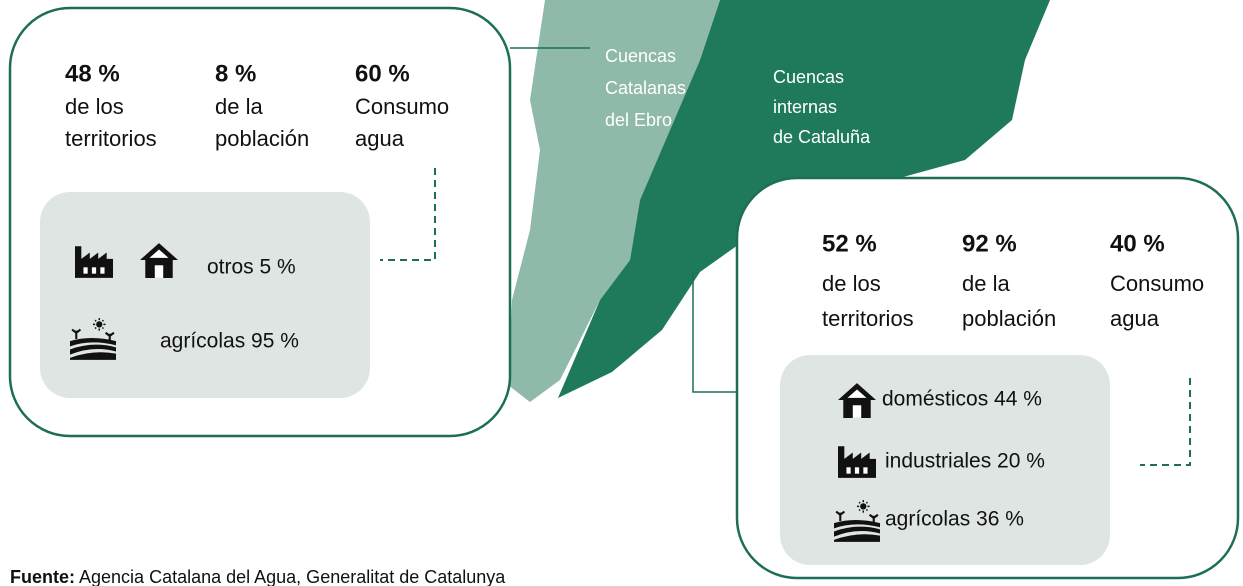 This screenshot has height=586, width=1243. What do you see at coordinates (645, 88) in the screenshot?
I see `region-label: Catalanas` at bounding box center [645, 88].